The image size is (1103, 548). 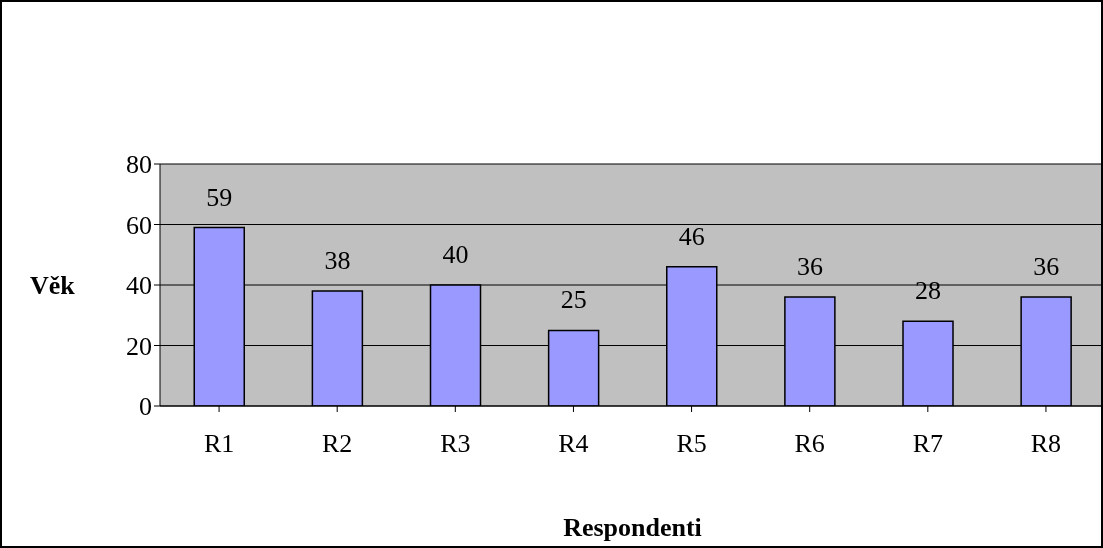 I want to click on x-tick-label: R2, so click(x=337, y=444).